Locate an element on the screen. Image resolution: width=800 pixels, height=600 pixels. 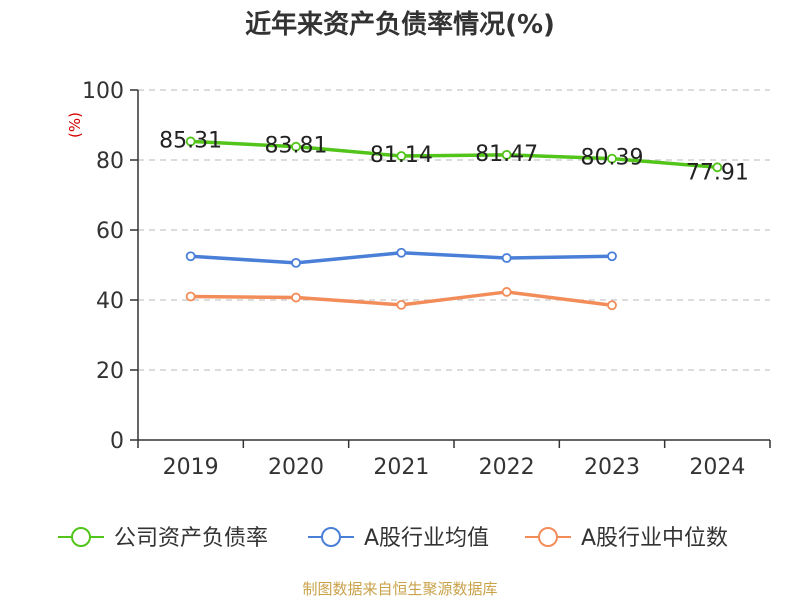
data-label: 81.14 is located at coordinates (401, 155).